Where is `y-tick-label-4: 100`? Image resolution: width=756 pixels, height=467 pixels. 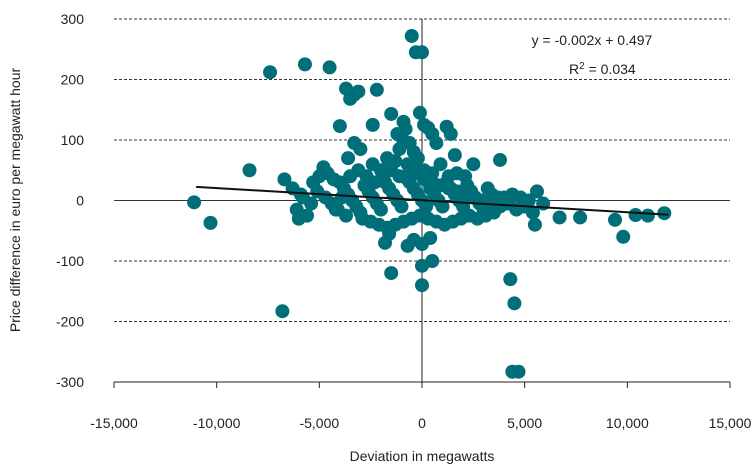 y-tick-label-4: 100 is located at coordinates (73, 140).